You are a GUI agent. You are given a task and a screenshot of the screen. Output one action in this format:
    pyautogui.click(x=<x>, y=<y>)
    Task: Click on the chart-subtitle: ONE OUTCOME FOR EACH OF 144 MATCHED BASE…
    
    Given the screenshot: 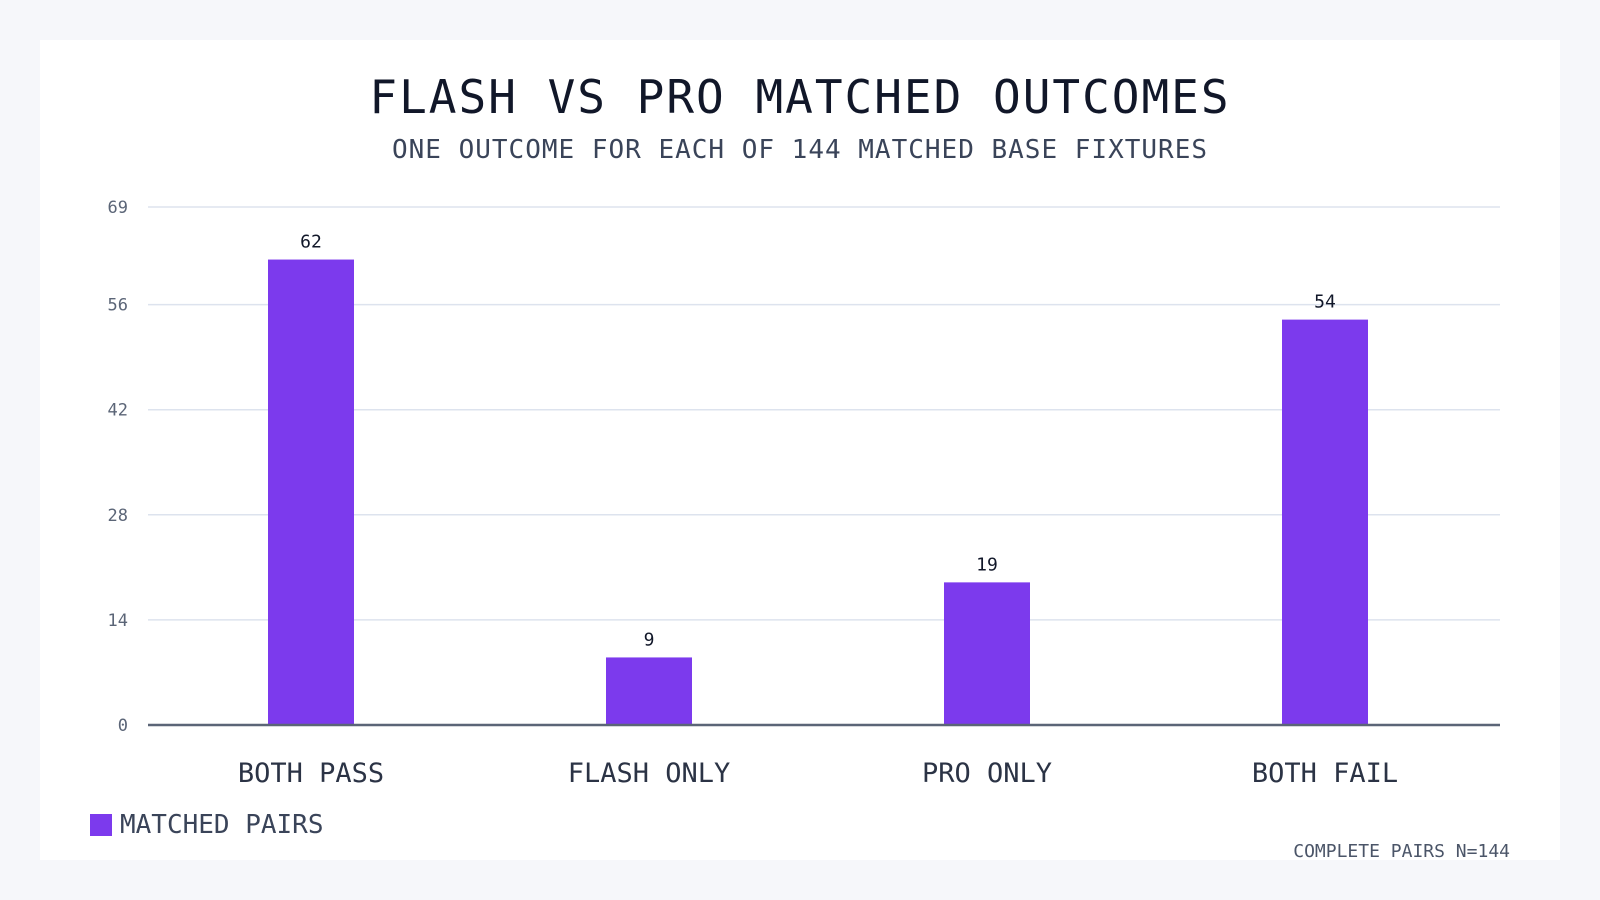 What is the action you would take?
    pyautogui.click(x=799, y=150)
    